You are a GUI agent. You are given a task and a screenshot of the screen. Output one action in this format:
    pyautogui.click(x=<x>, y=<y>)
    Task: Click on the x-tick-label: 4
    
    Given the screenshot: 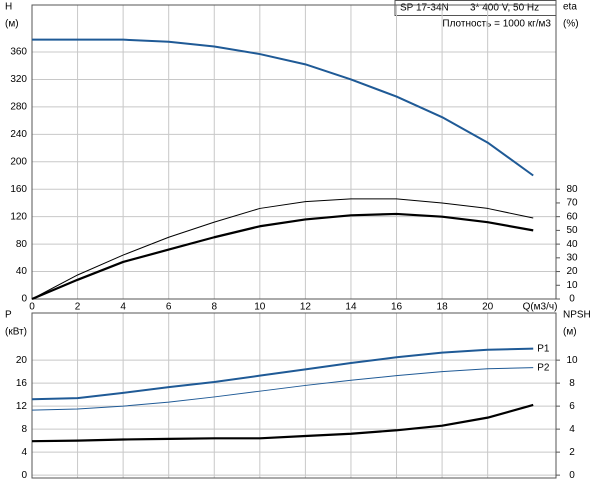 What is the action you would take?
    pyautogui.click(x=123, y=307)
    